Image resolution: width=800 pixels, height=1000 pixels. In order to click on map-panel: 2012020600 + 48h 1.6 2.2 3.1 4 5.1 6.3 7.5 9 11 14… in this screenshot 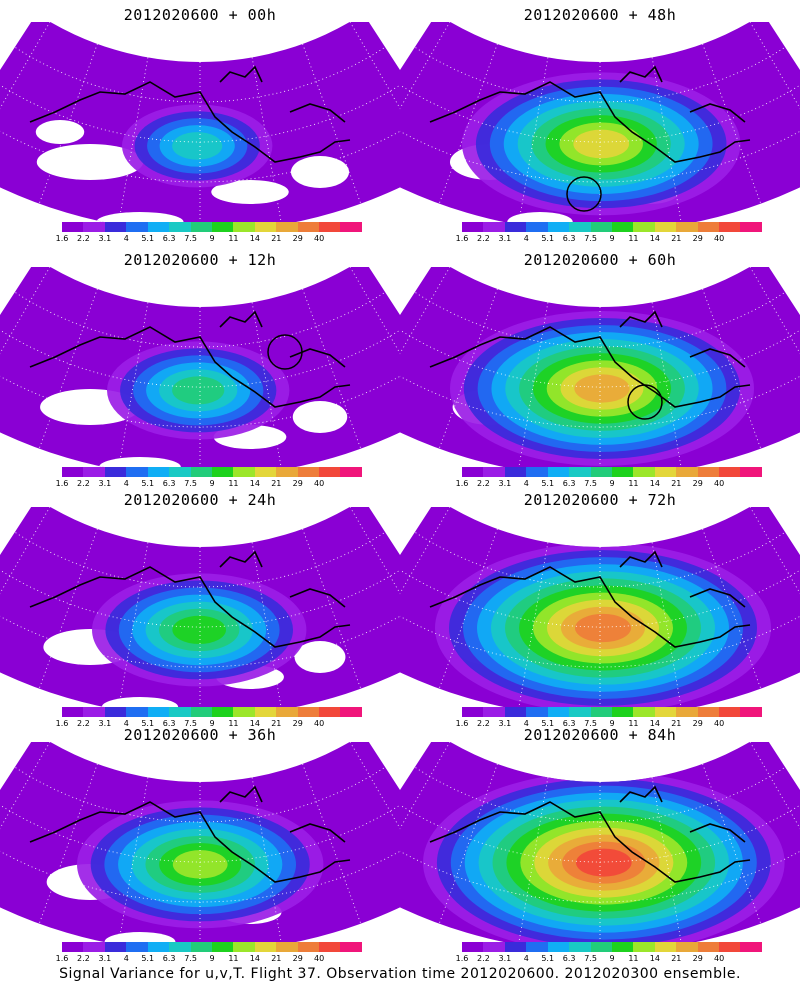, I will do `click(600, 122)`.